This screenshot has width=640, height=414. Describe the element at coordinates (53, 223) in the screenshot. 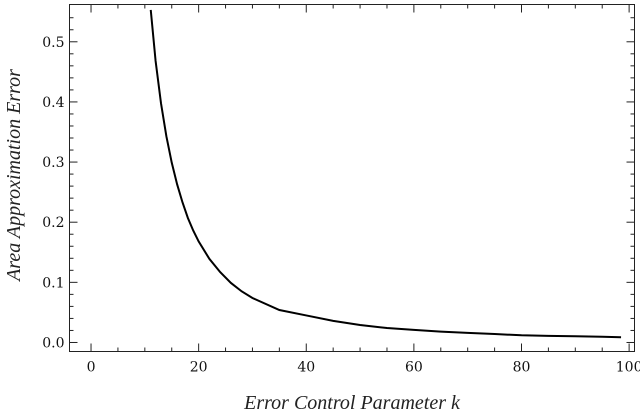

I see `y-tick-label: 0.2` at that location.